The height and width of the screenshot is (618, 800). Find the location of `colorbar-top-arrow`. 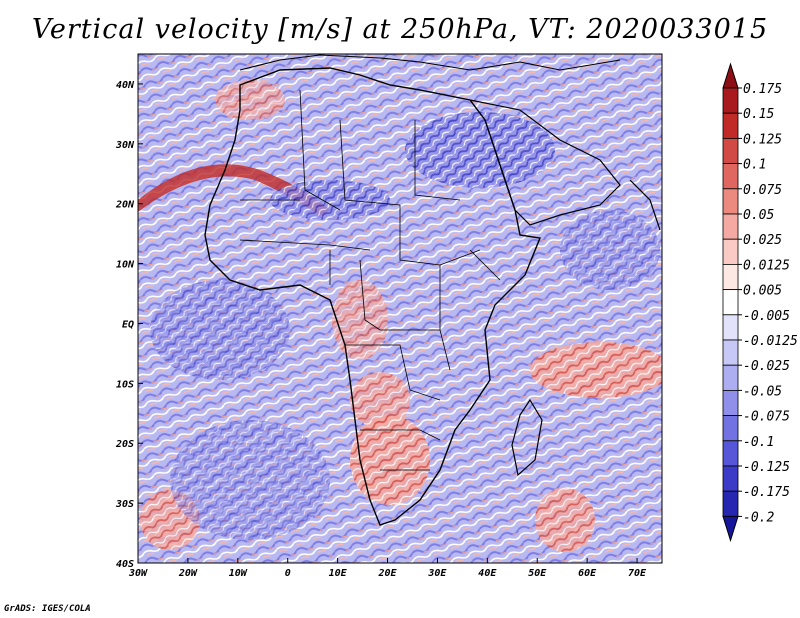

colorbar-top-arrow is located at coordinates (730, 75).